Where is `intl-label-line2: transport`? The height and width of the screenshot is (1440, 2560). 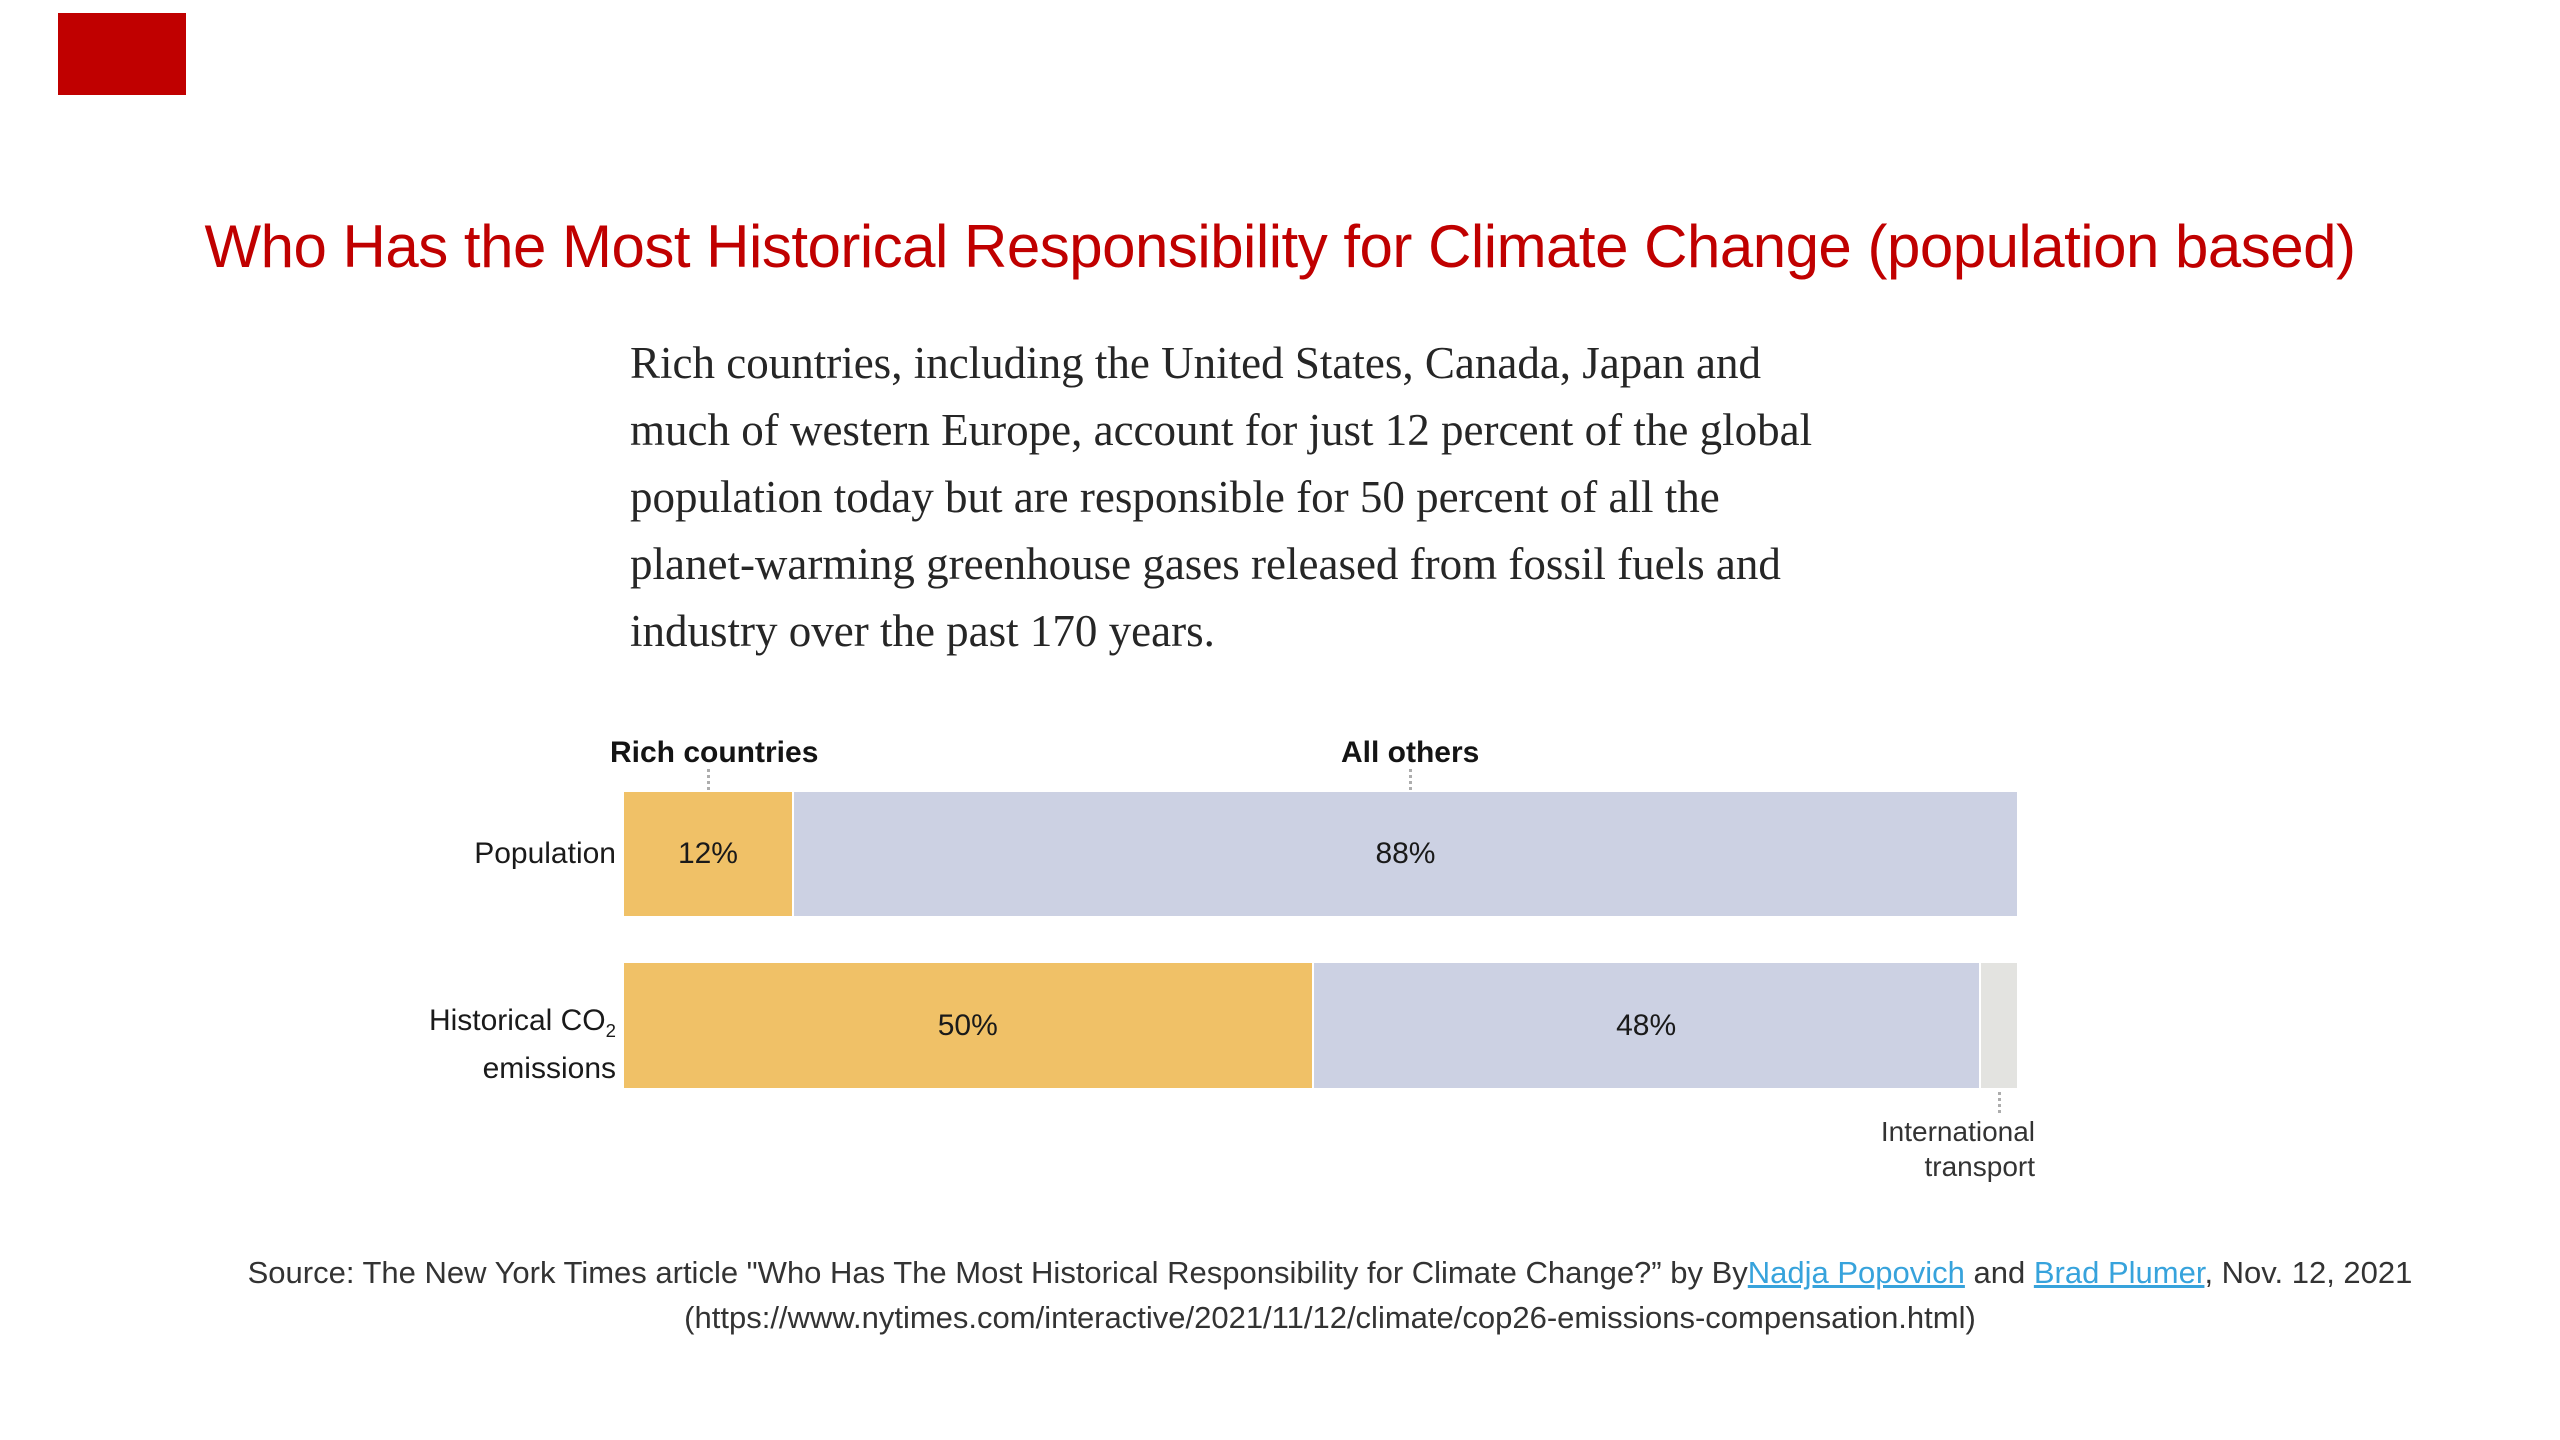
intl-label-line2: transport is located at coordinates (1980, 1166).